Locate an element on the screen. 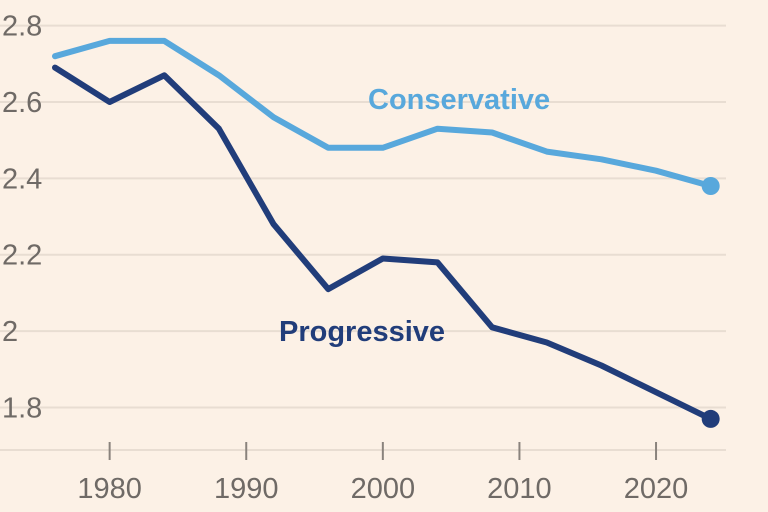  x-tick-label: 2000 is located at coordinates (383, 489).